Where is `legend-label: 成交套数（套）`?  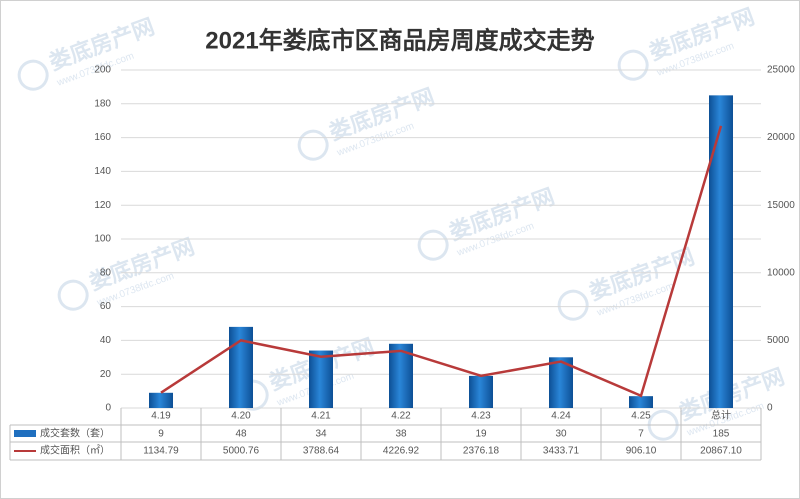
legend-label: 成交套数（套） is located at coordinates (75, 433).